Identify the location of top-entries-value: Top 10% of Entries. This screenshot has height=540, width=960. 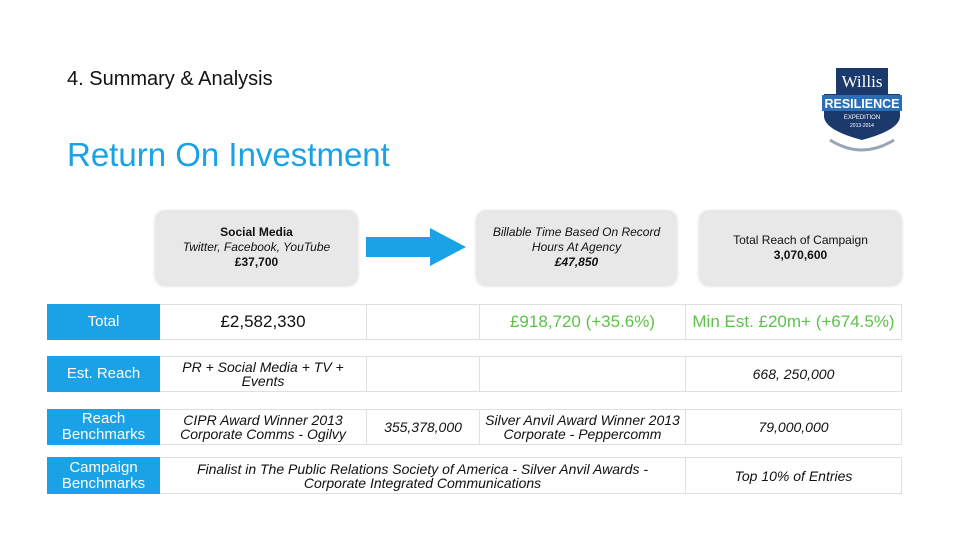
(794, 475).